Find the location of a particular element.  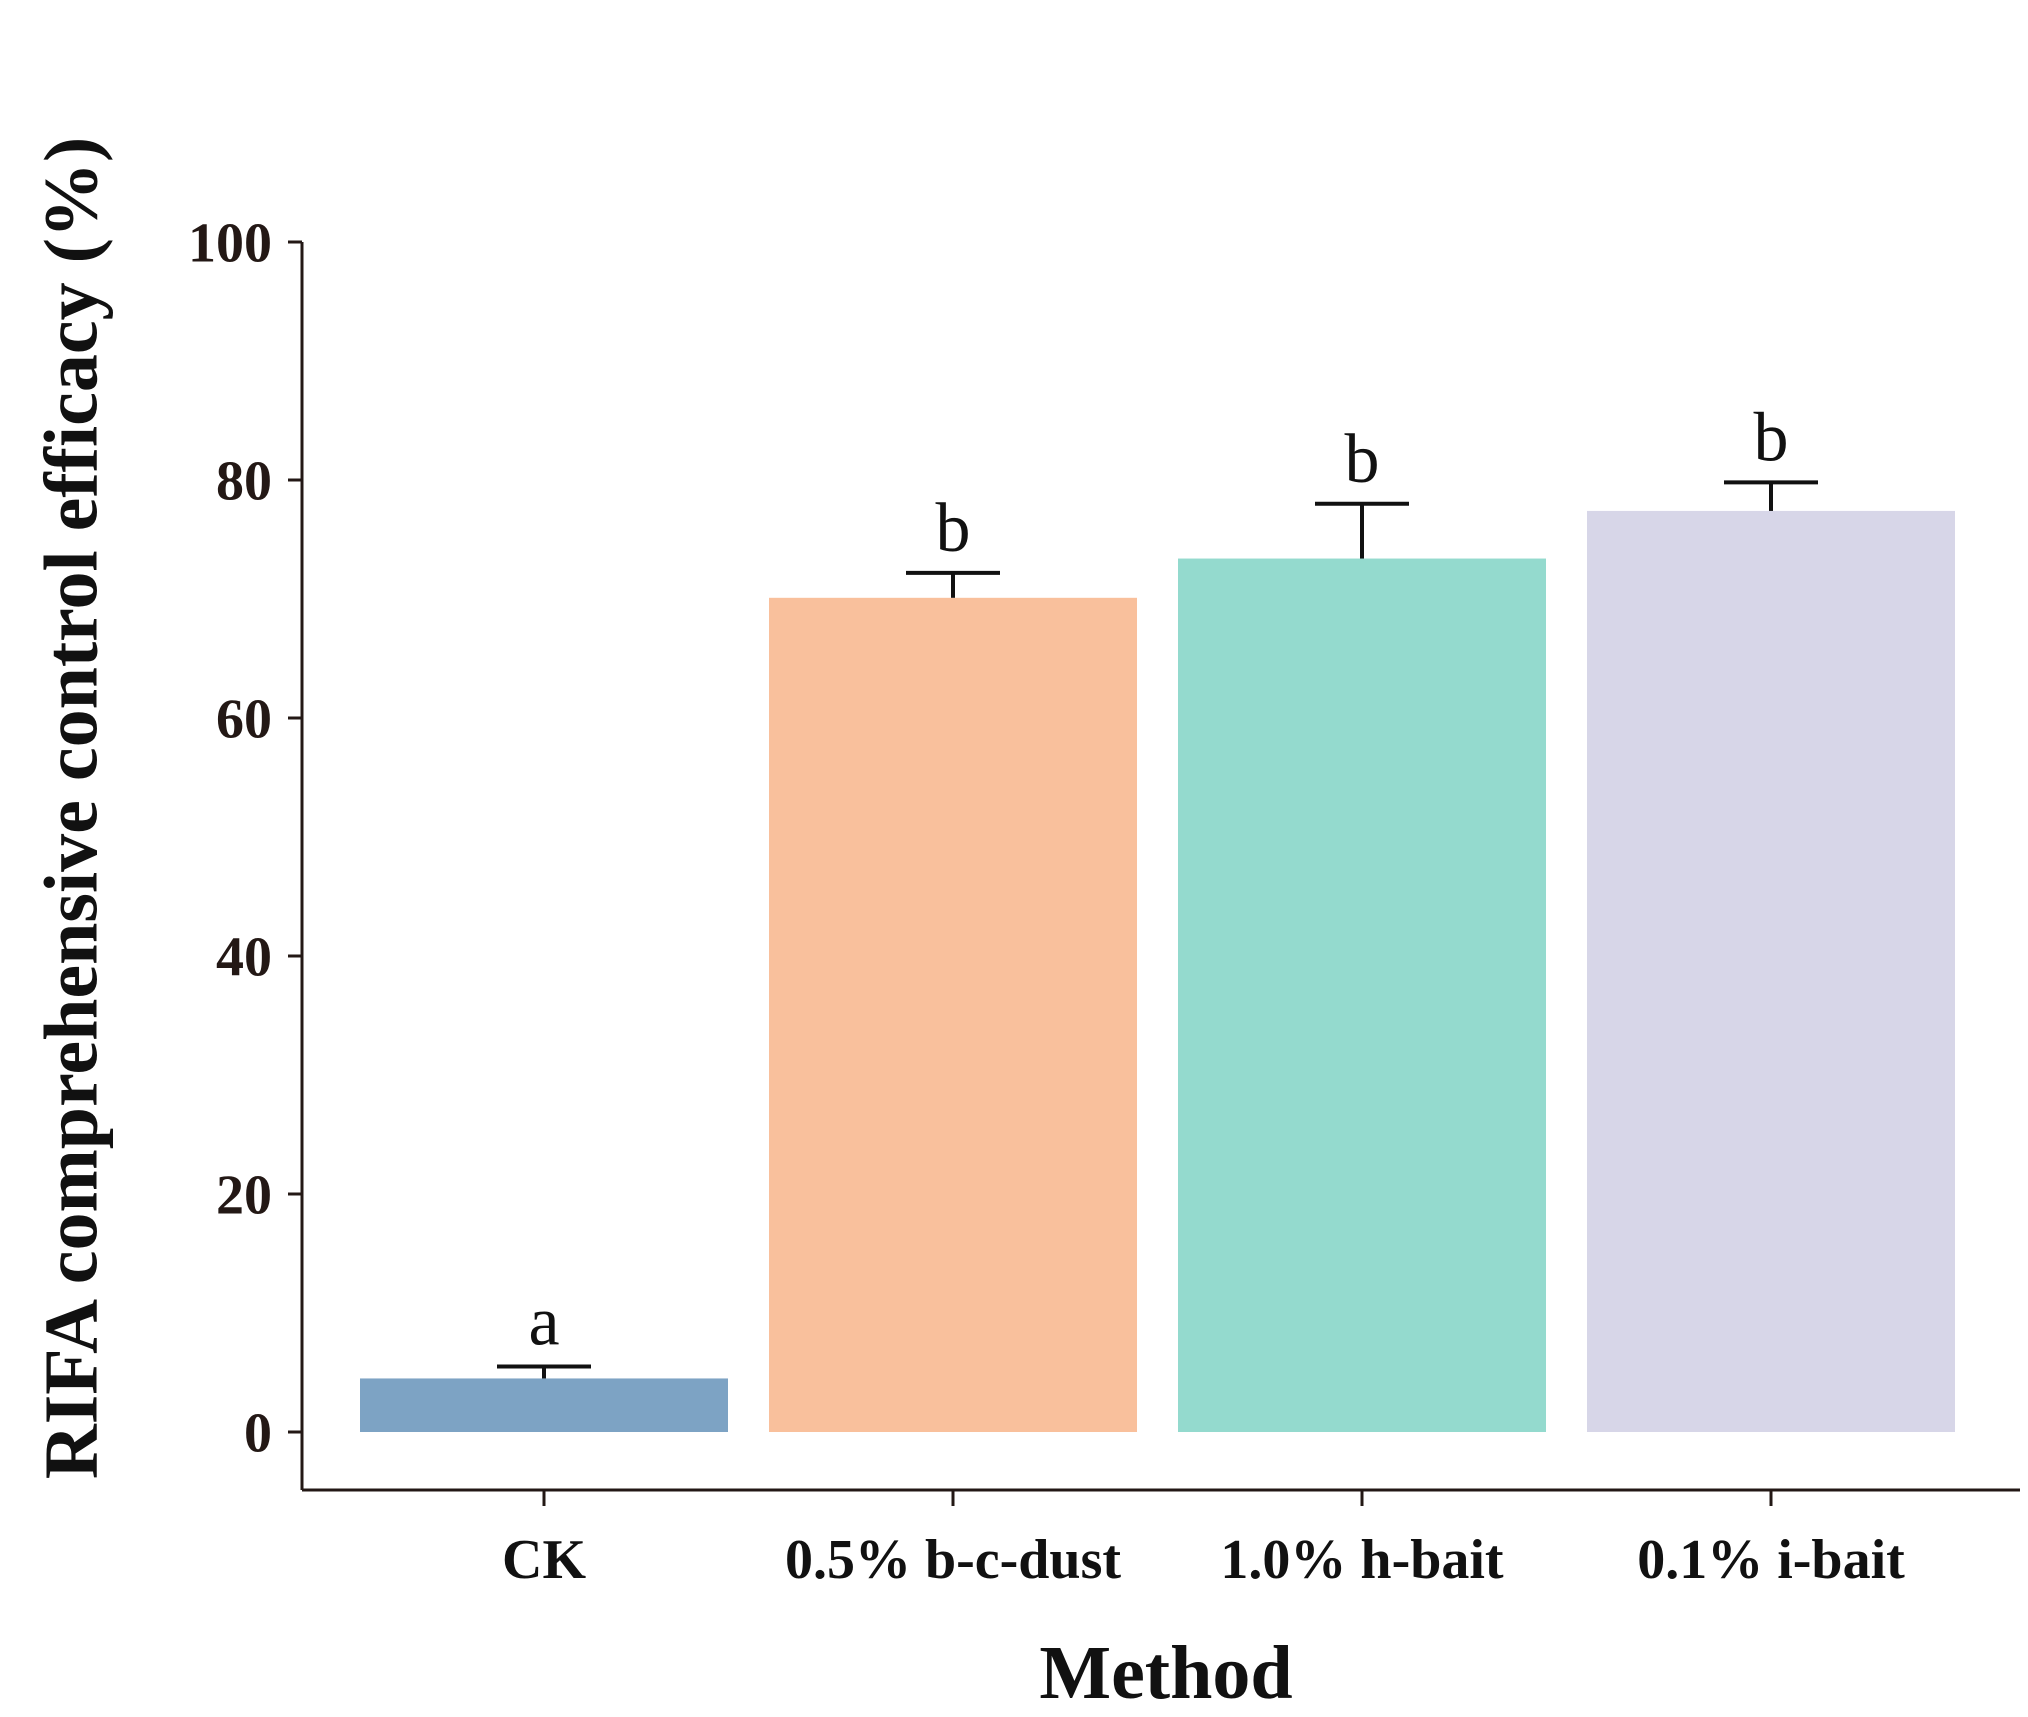

x-tick-label: CK is located at coordinates (544, 1560).